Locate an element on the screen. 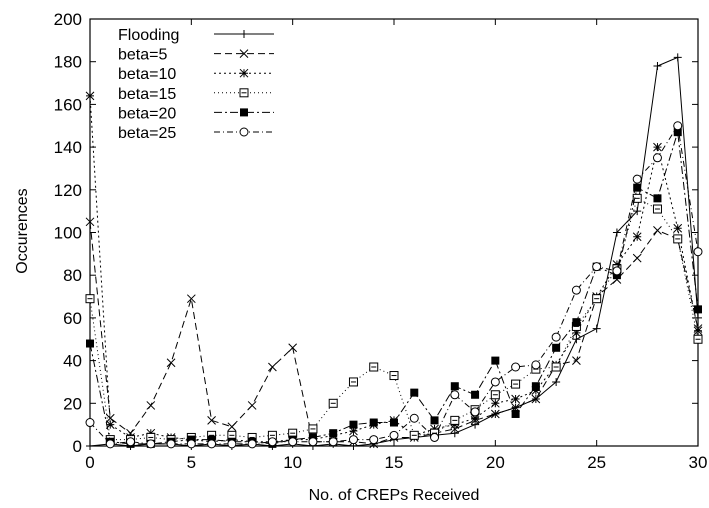 This screenshot has width=709, height=508. y-tick-label: 160 is located at coordinates (68, 104).